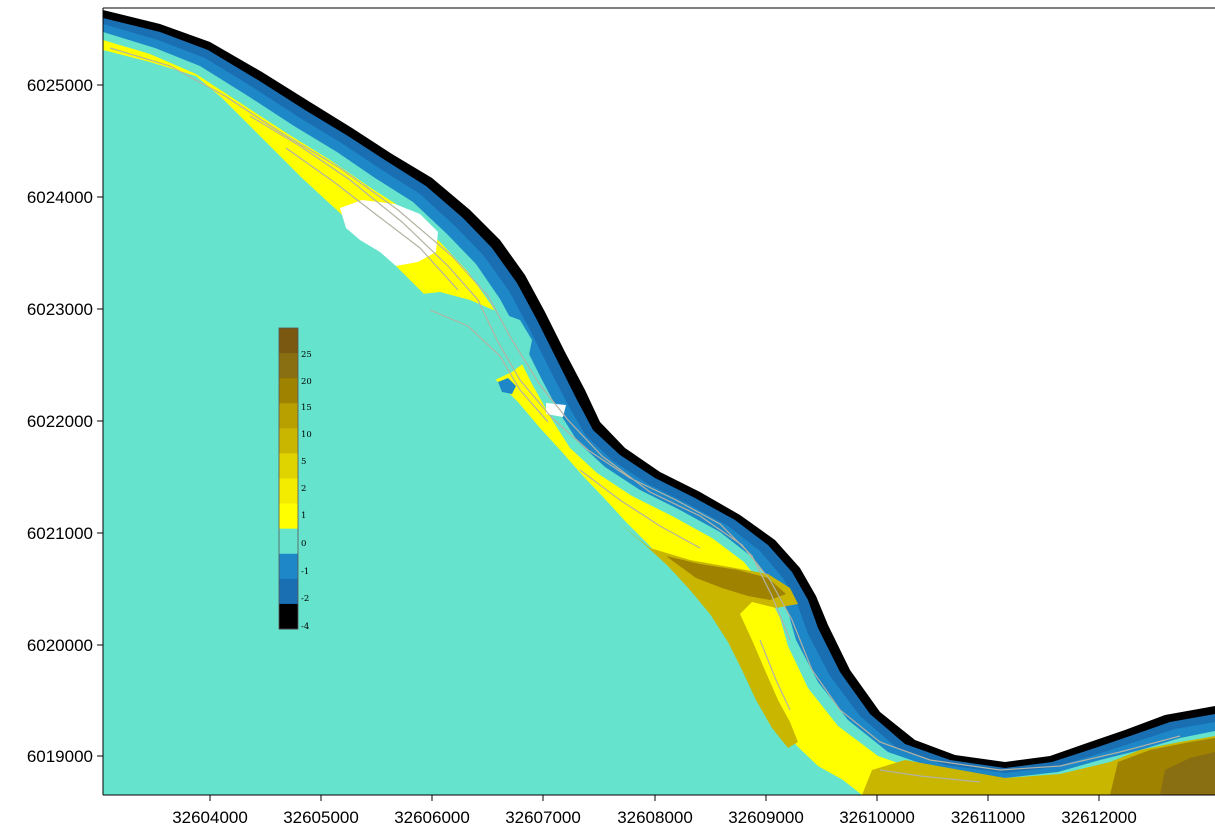 This screenshot has width=1215, height=830. I want to click on no-data-gap-central, so click(556, 410).